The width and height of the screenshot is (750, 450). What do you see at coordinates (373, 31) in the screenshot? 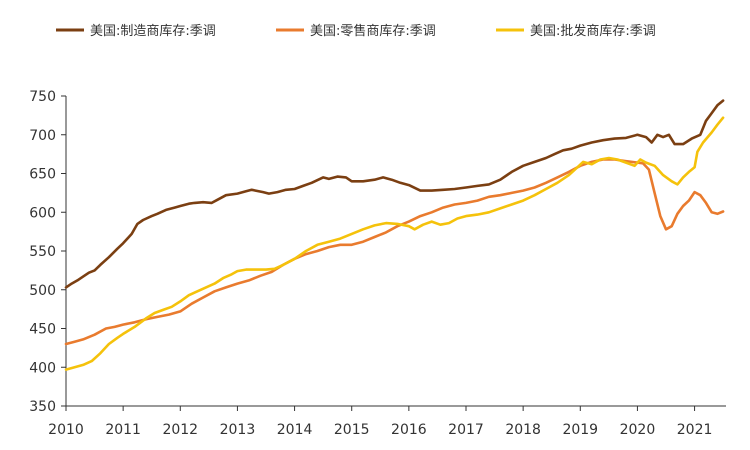
I see `legend-label-retailer: 美国:零售商库存:季调` at bounding box center [373, 31].